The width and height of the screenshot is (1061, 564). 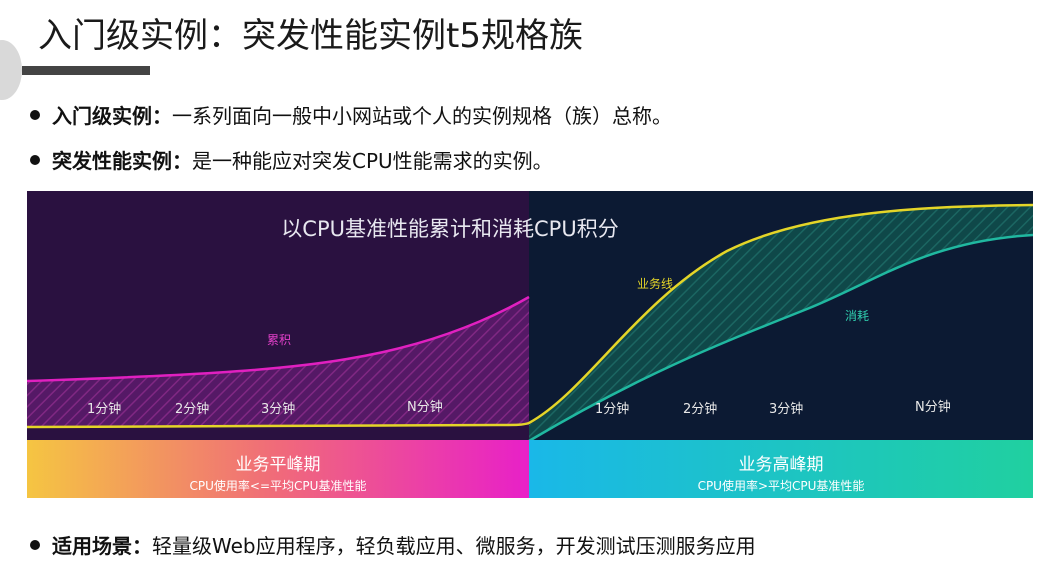 I want to click on off-peak-period: 业务平峰期 CPU使用率<=平均CPU基准性能, so click(x=278, y=469).